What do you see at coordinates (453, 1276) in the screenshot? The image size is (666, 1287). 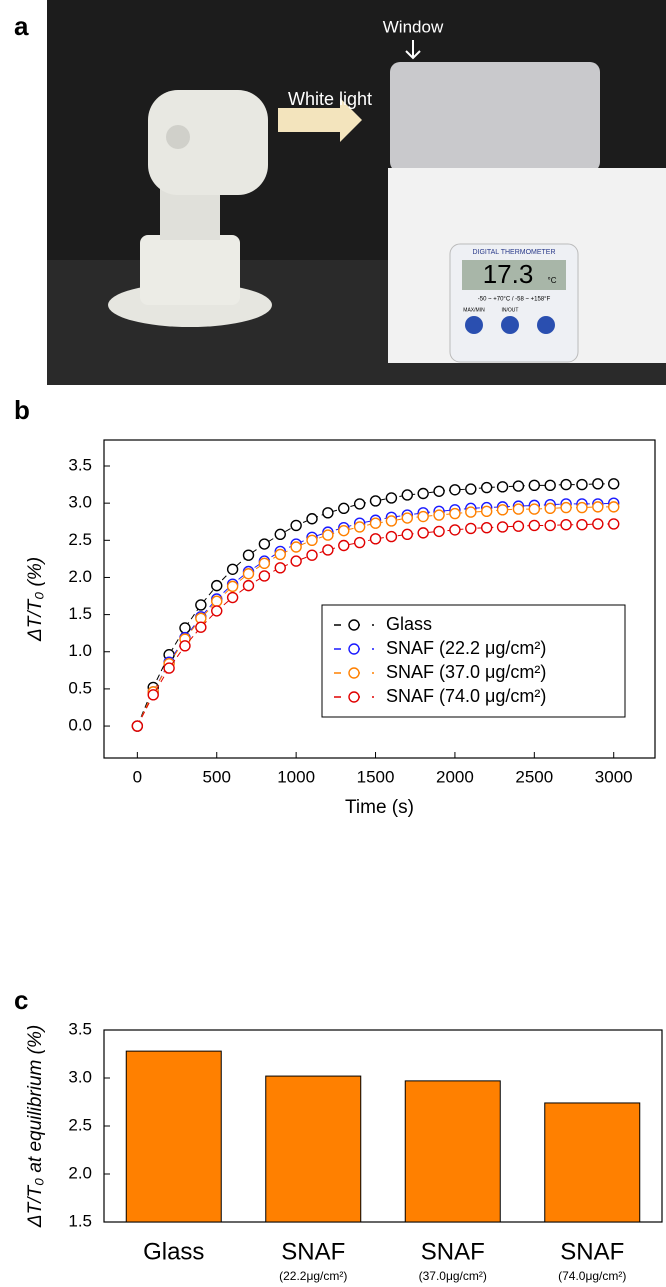 I see `x-tick-sublabel: (37.0μg/cm²)` at bounding box center [453, 1276].